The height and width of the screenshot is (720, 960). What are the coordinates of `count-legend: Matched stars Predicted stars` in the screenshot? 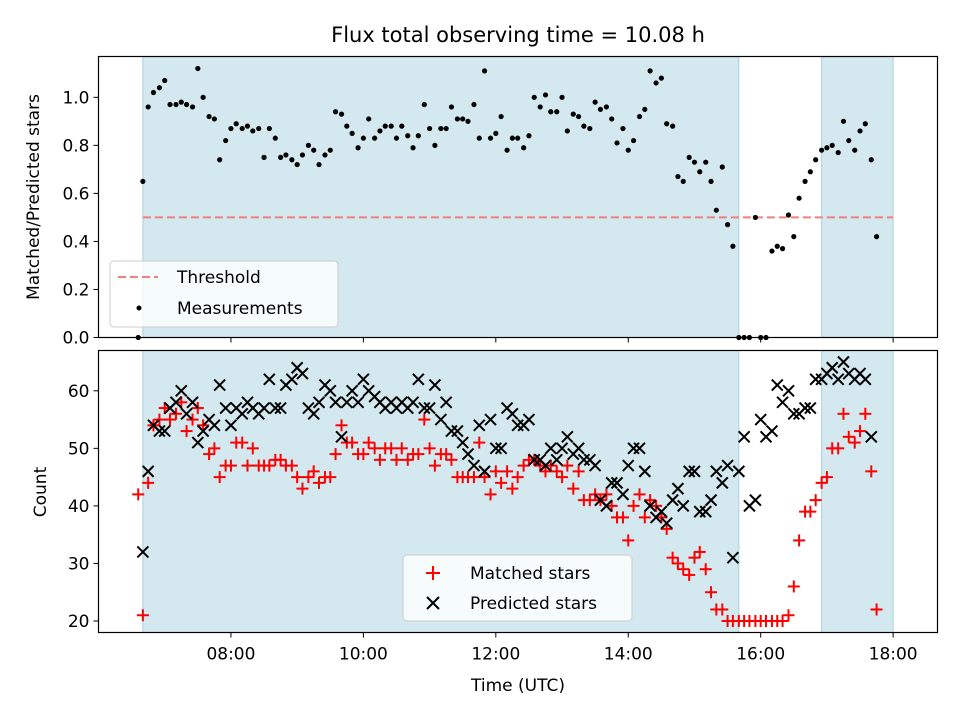 It's located at (517, 588).